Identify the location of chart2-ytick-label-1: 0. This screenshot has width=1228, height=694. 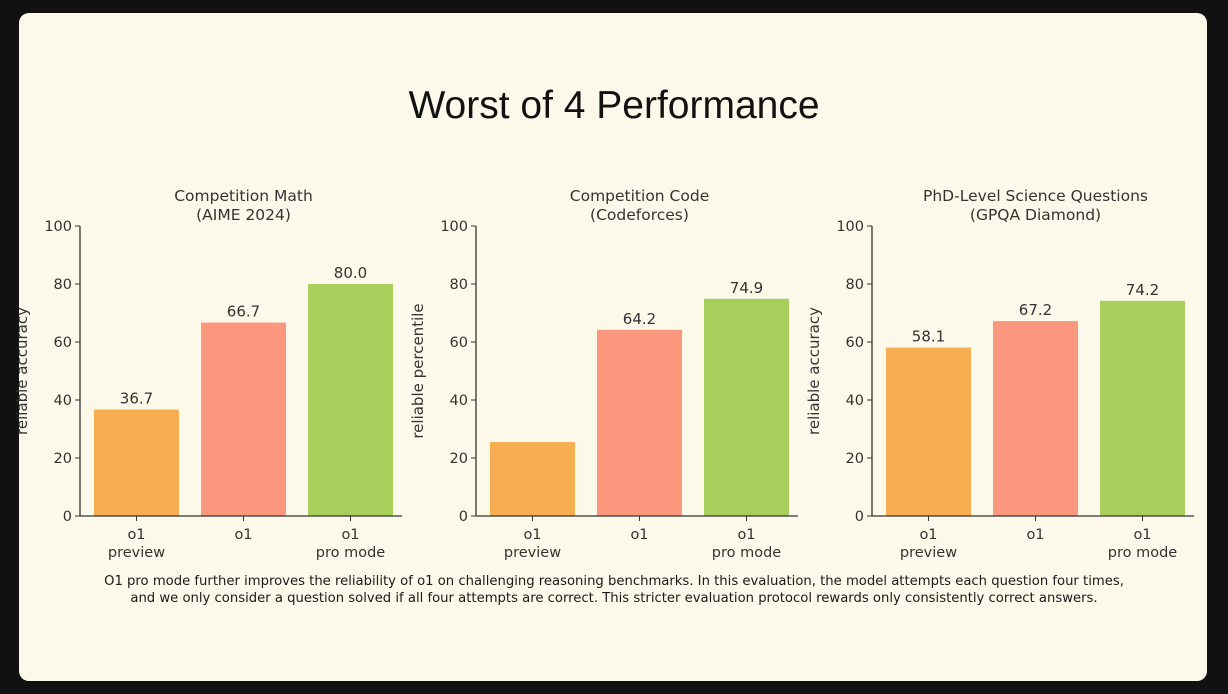
(463, 517).